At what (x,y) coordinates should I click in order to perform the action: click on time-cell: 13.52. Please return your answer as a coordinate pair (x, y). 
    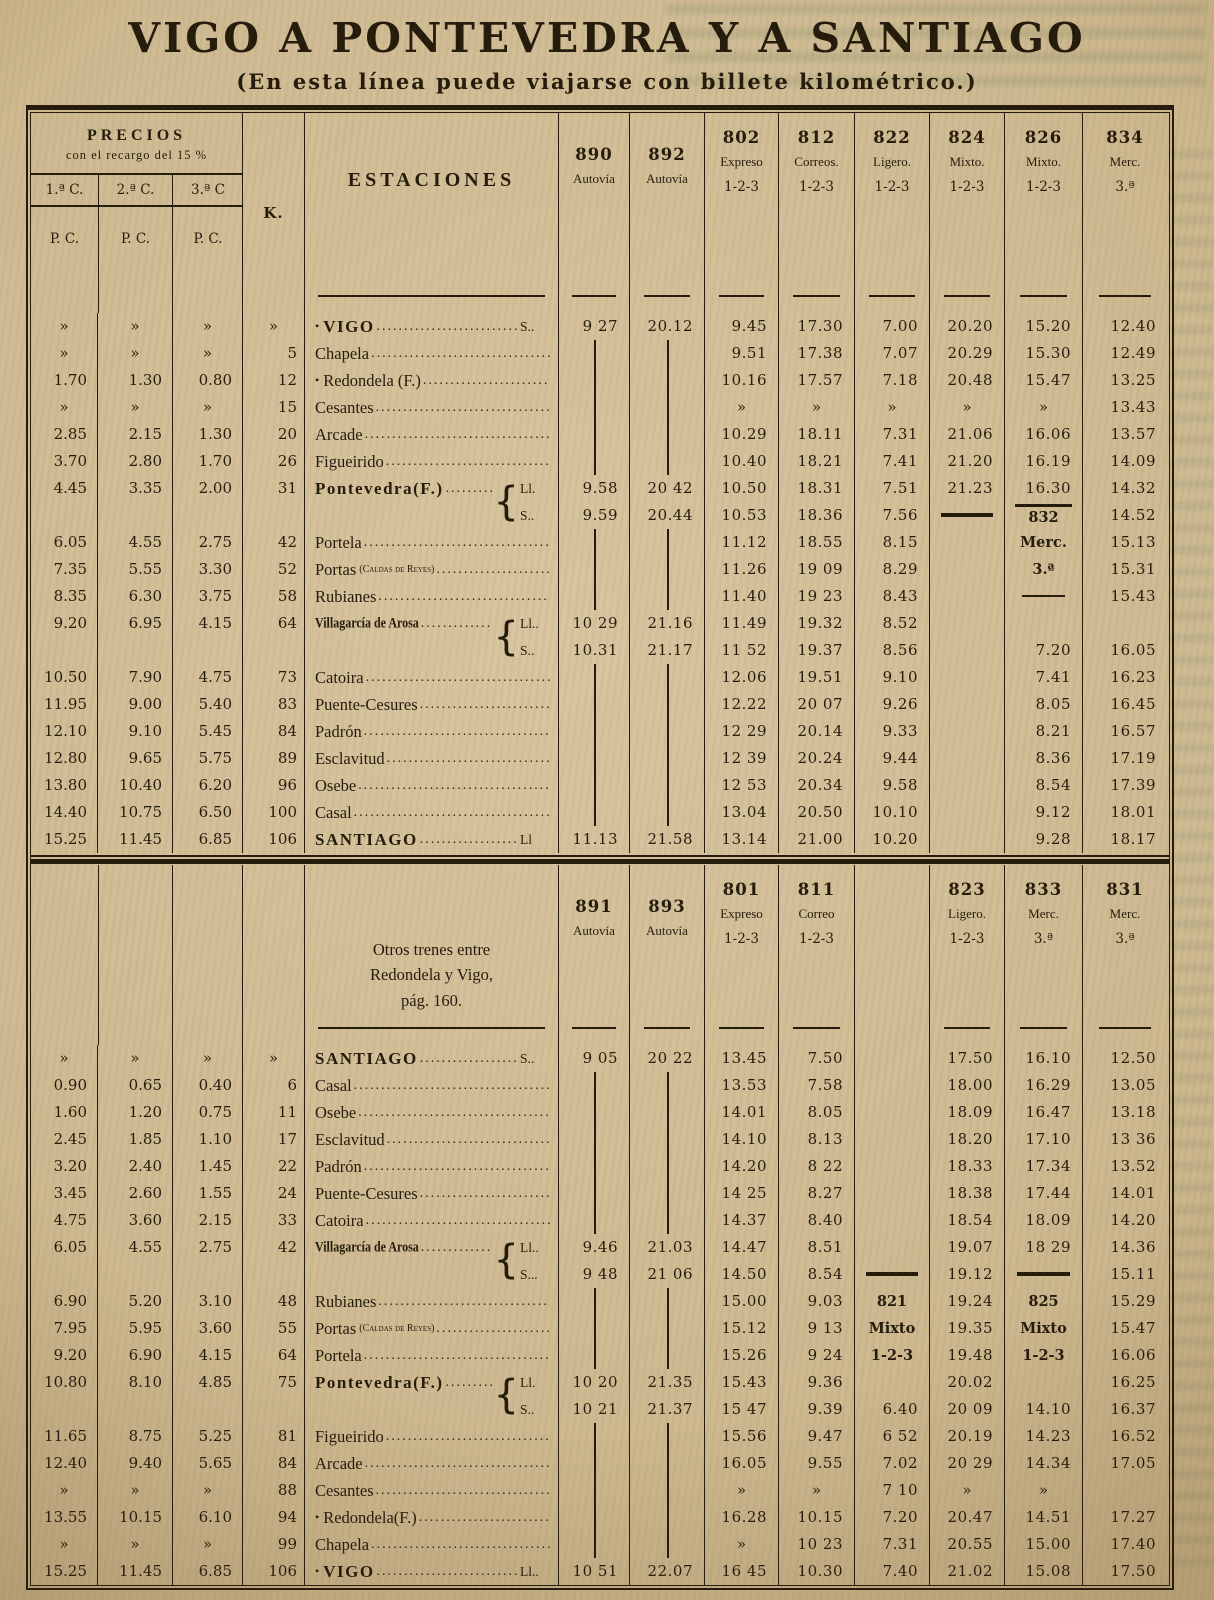
    Looking at the image, I should click on (1133, 1165).